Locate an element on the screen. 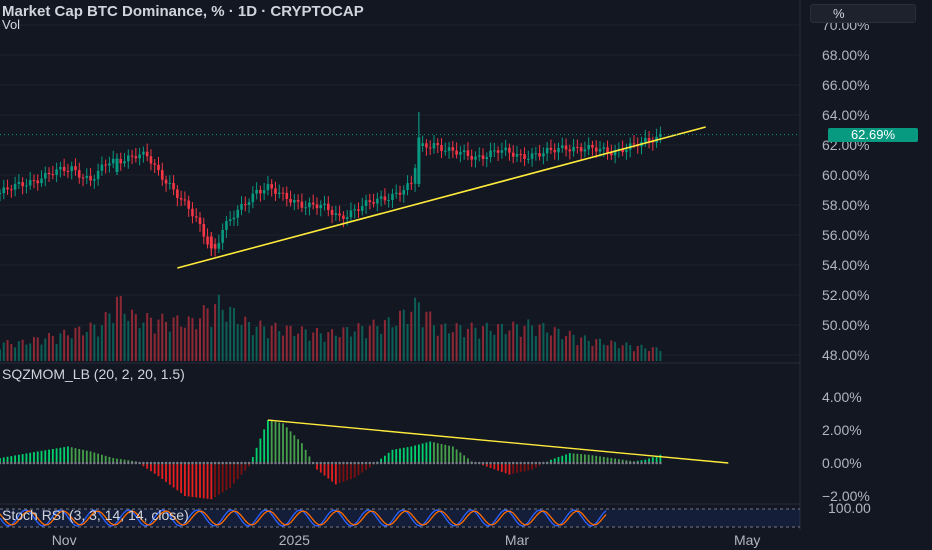  price-trendline is located at coordinates (441, 197).